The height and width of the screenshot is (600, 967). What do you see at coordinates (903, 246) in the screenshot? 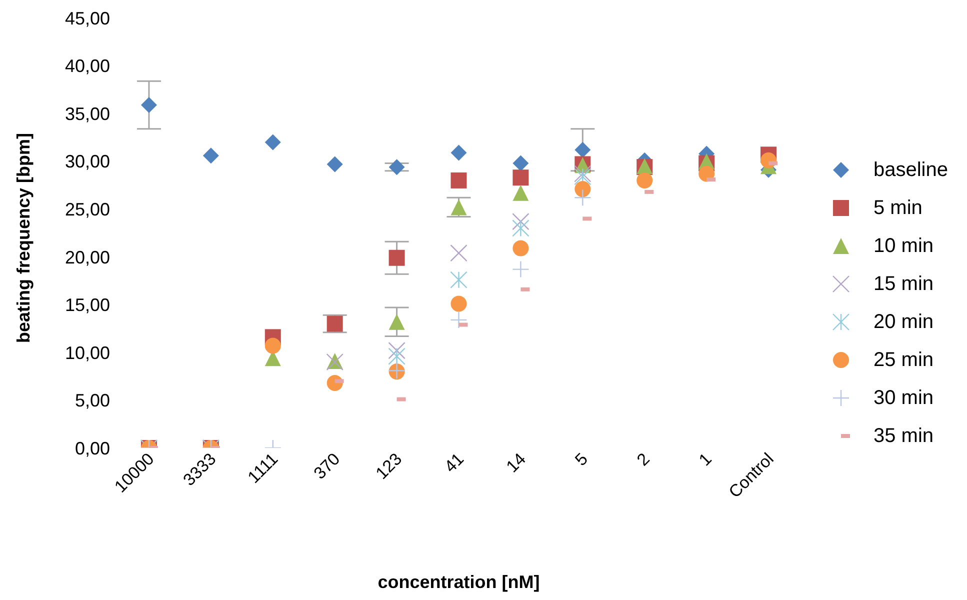
I see `legend-label: 10 min` at bounding box center [903, 246].